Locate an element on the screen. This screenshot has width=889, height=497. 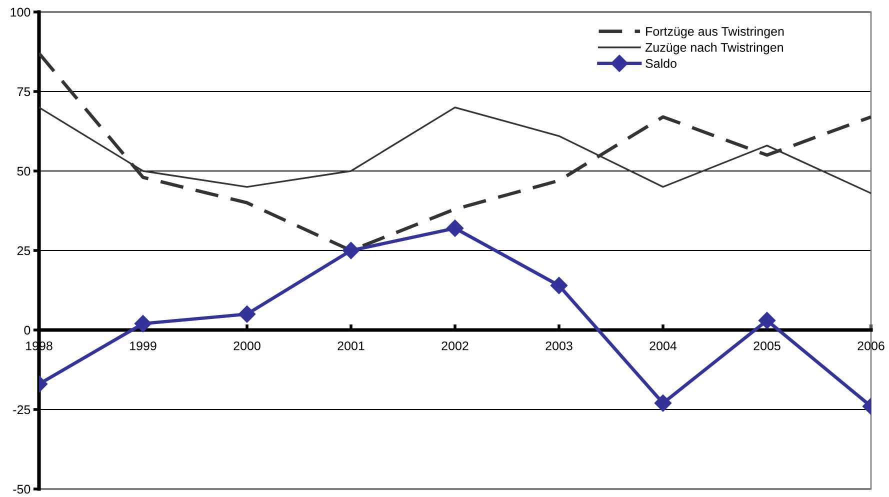
x-tick-label: 2005 is located at coordinates (767, 345).